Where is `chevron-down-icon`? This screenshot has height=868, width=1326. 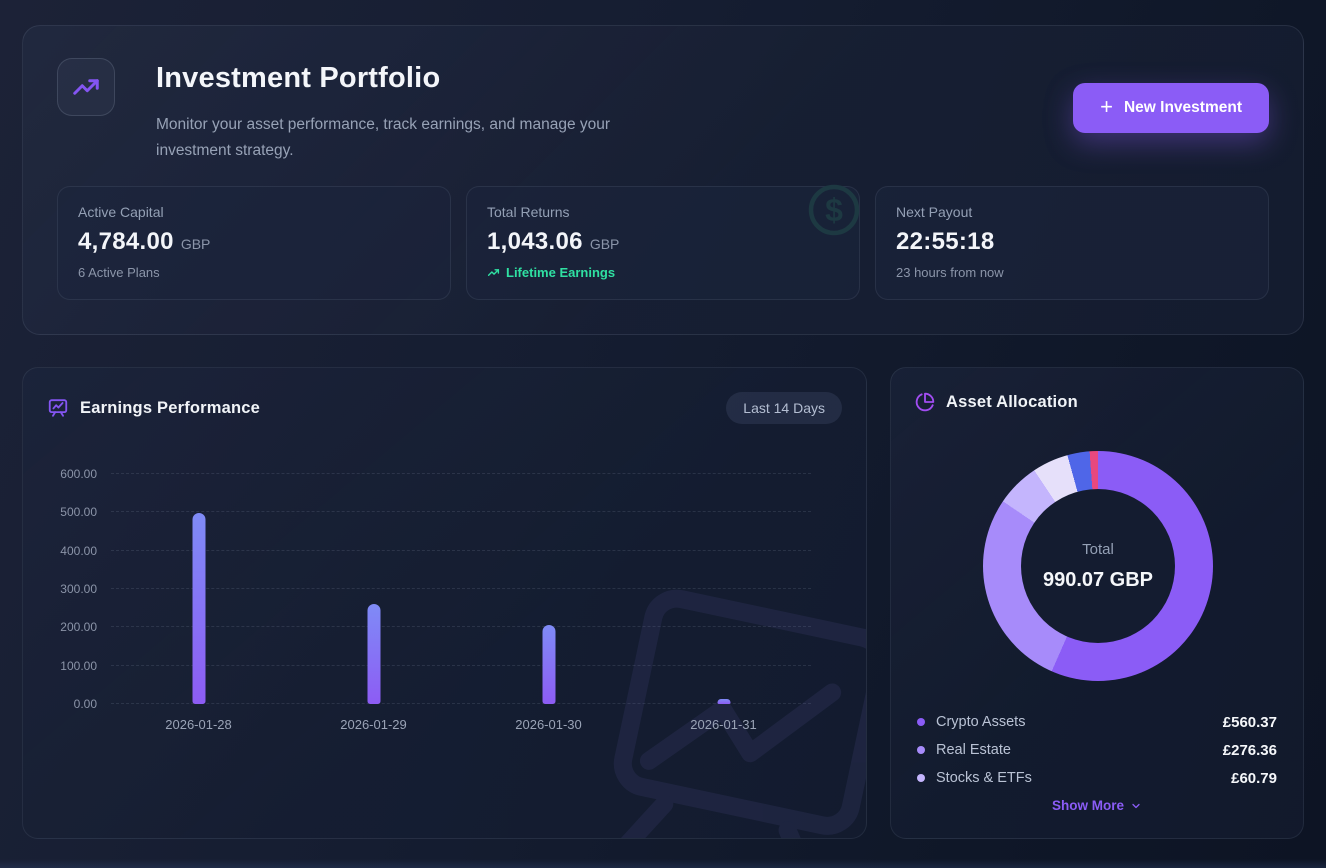
chevron-down-icon is located at coordinates (1136, 805).